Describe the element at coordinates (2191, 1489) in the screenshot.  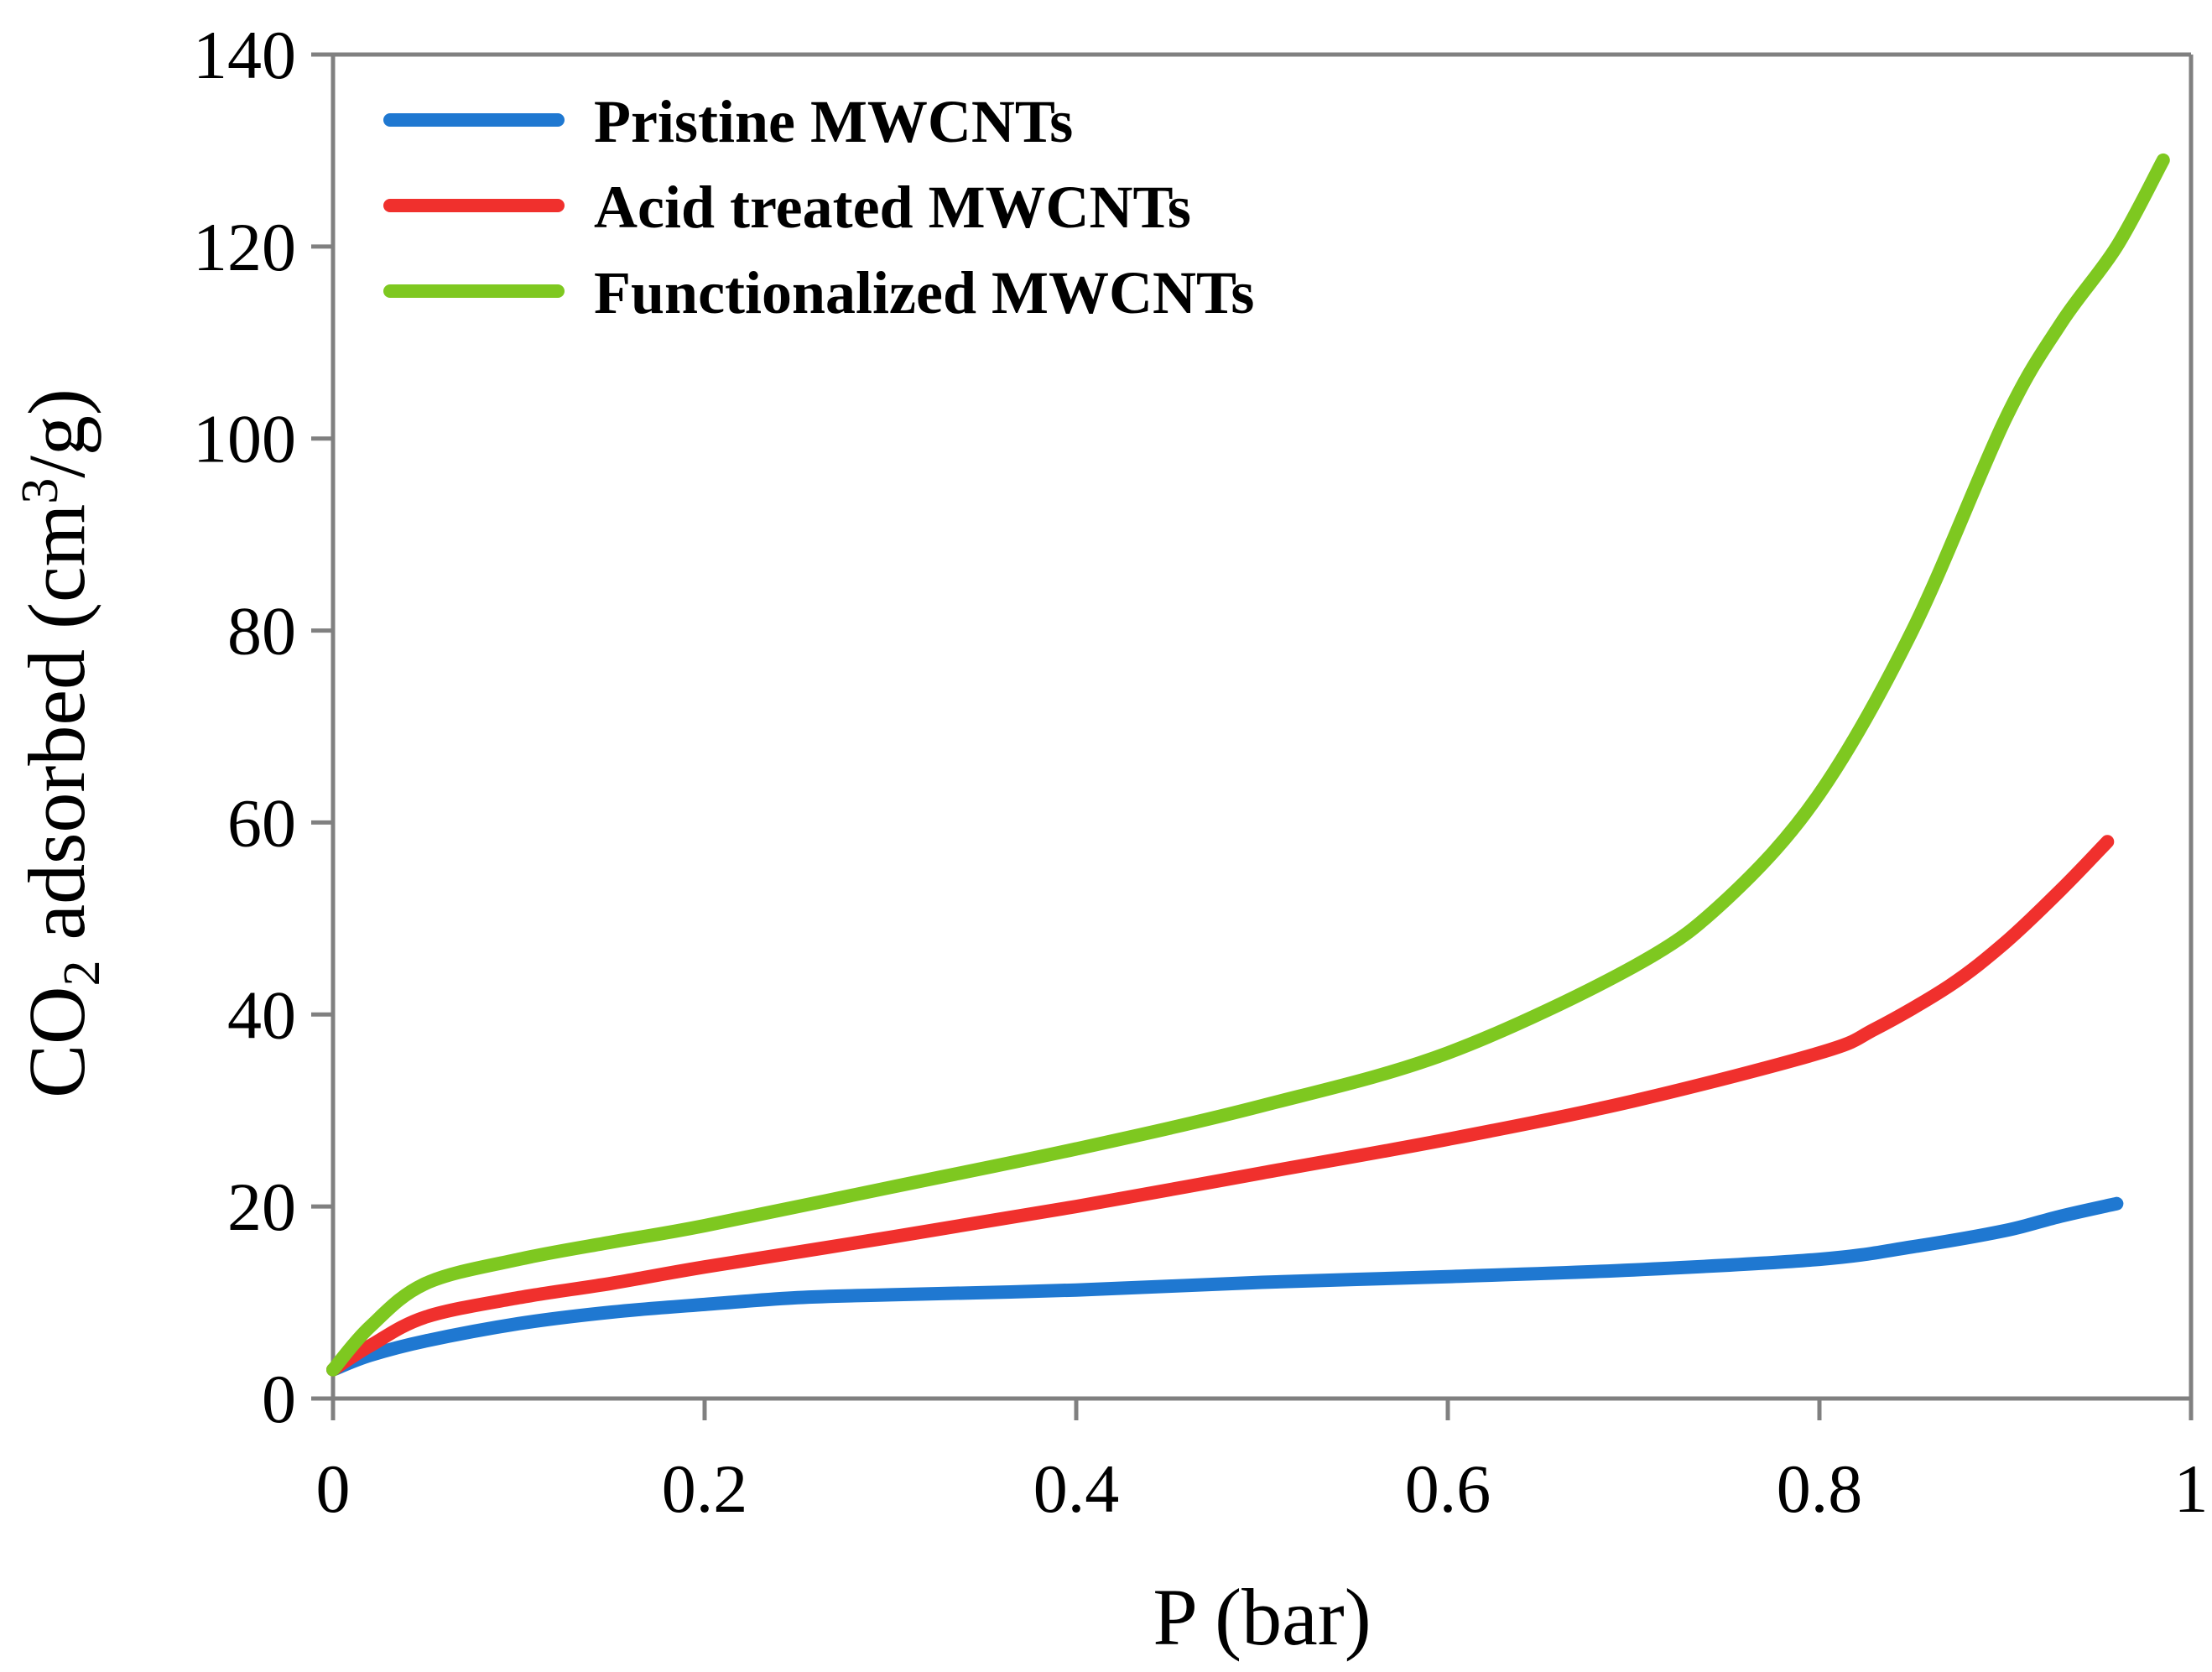
I see `x-tick-label: 1` at that location.